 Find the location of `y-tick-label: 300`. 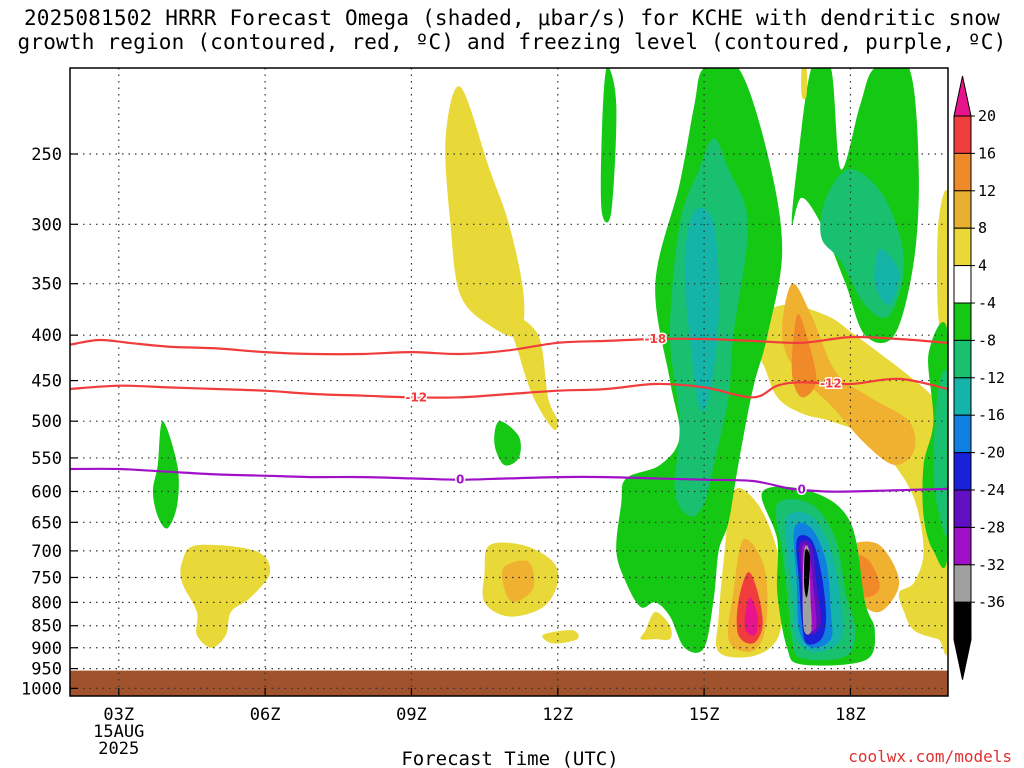

y-tick-label: 300 is located at coordinates (46, 225).